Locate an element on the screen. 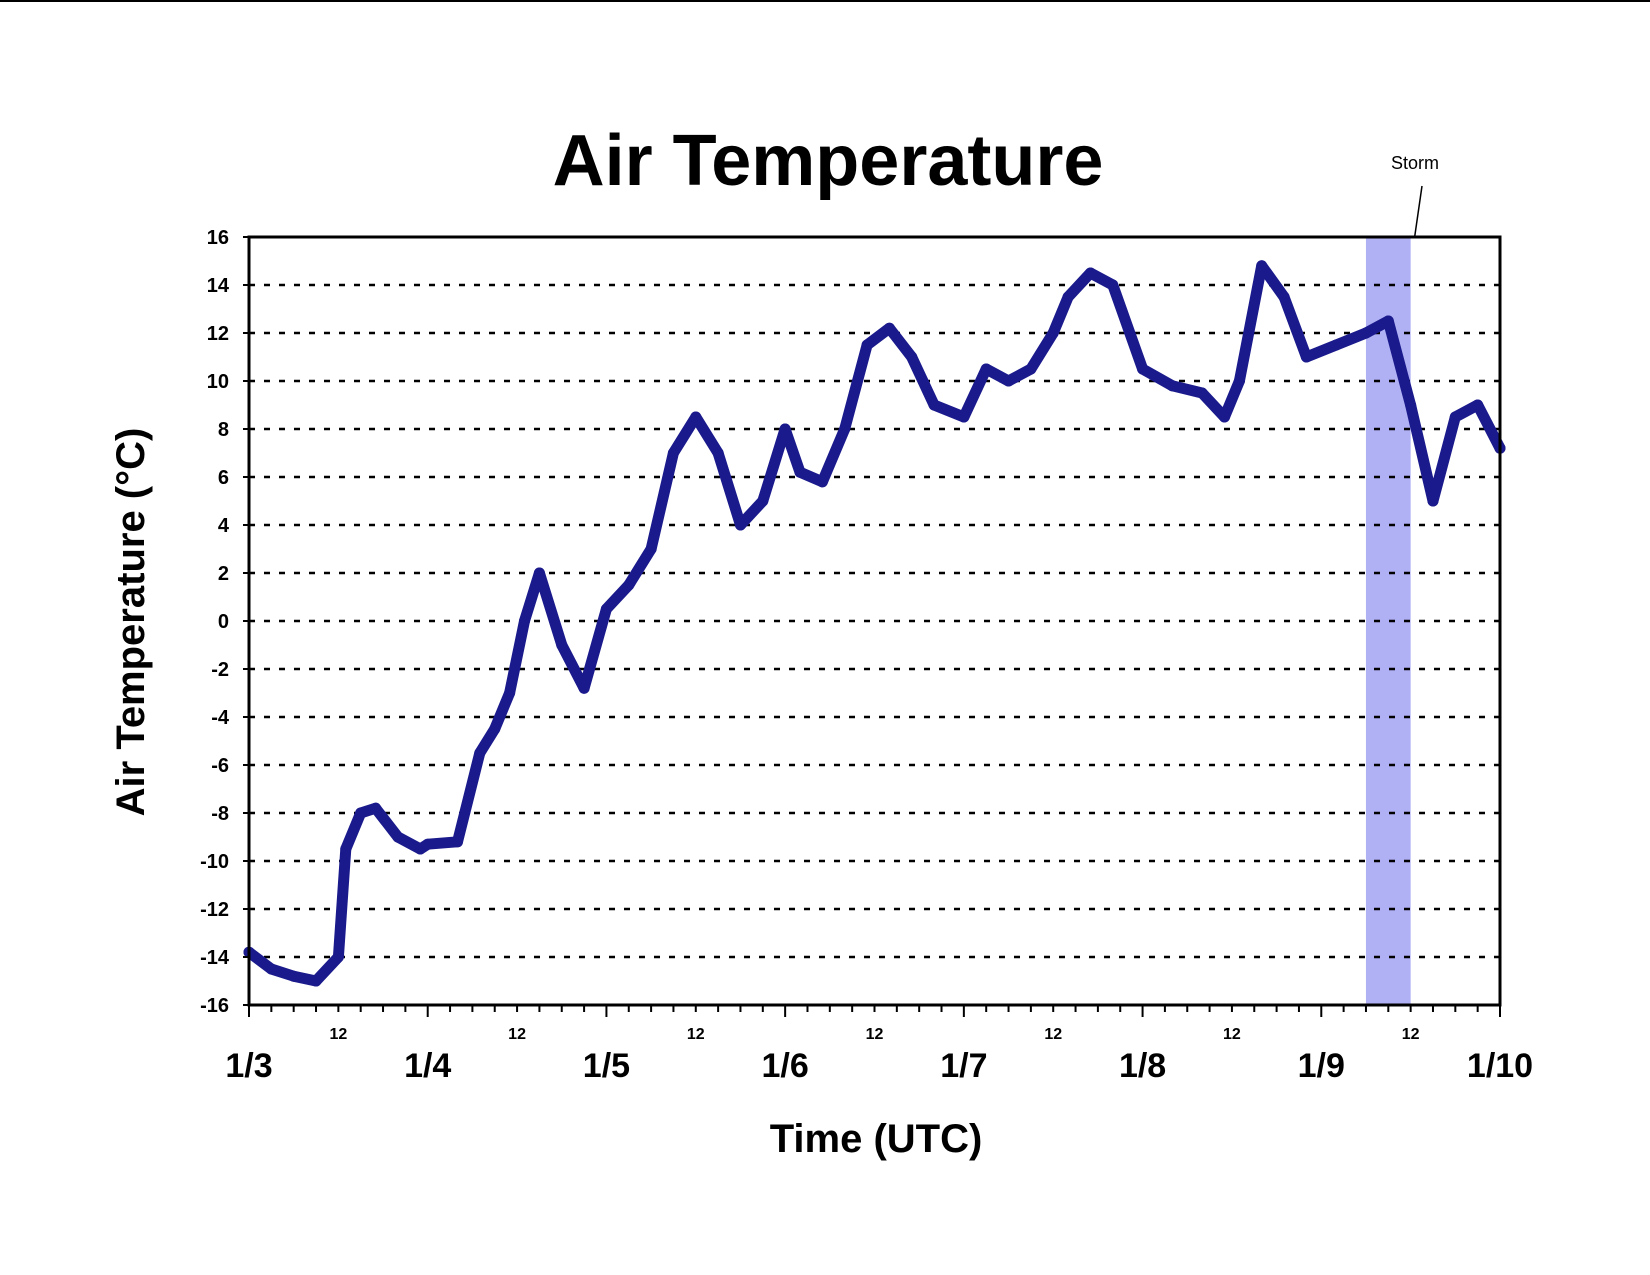  x-axis-label: Time (UTC) is located at coordinates (876, 1139).